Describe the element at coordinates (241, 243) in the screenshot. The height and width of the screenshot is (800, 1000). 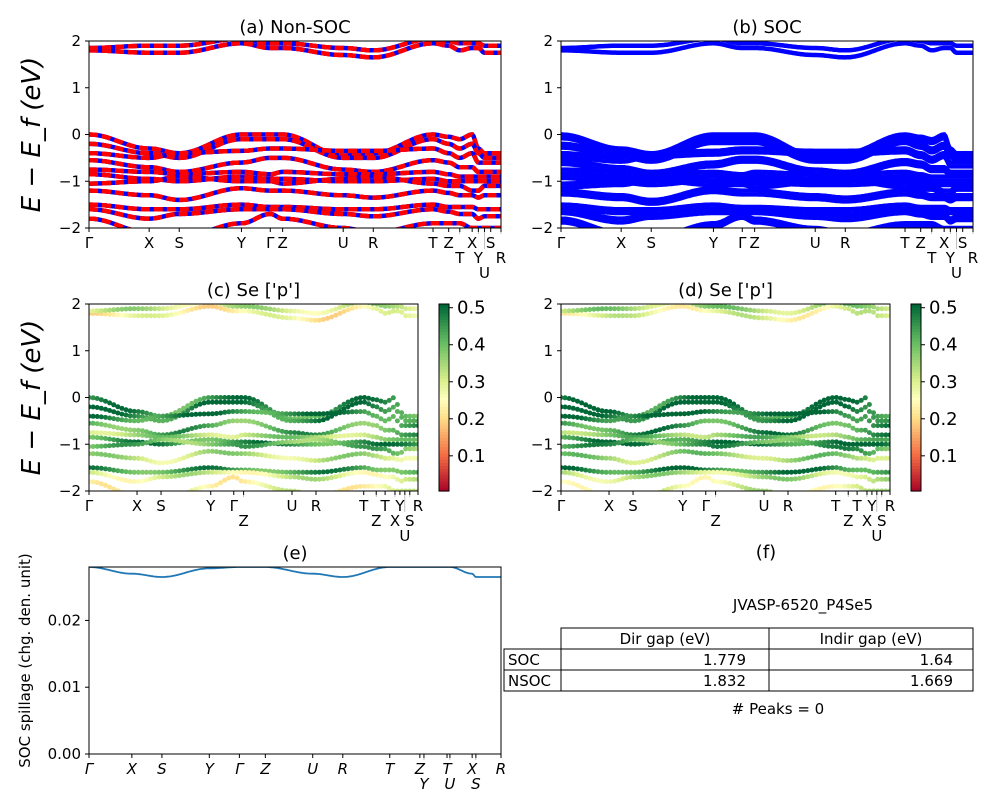
I see `x-tick-label: Y` at that location.